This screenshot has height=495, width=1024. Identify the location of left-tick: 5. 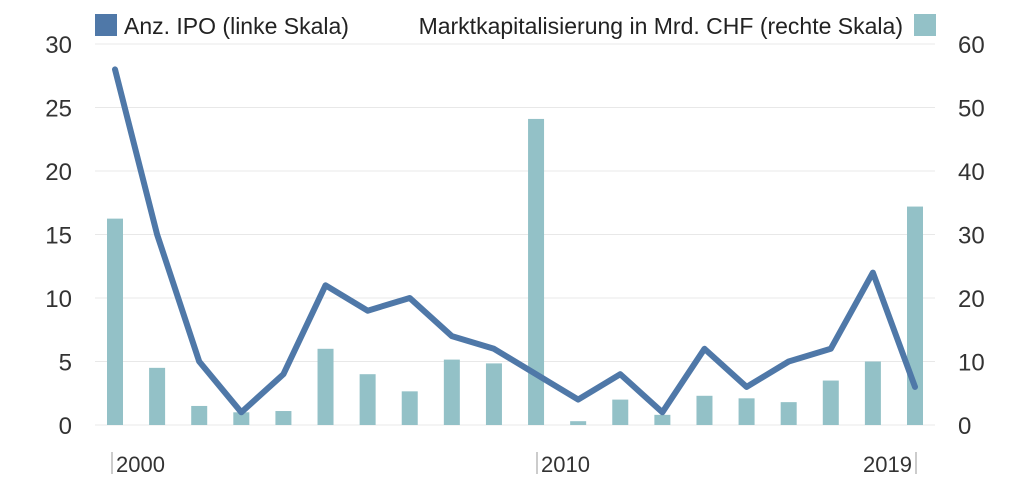
(65, 363).